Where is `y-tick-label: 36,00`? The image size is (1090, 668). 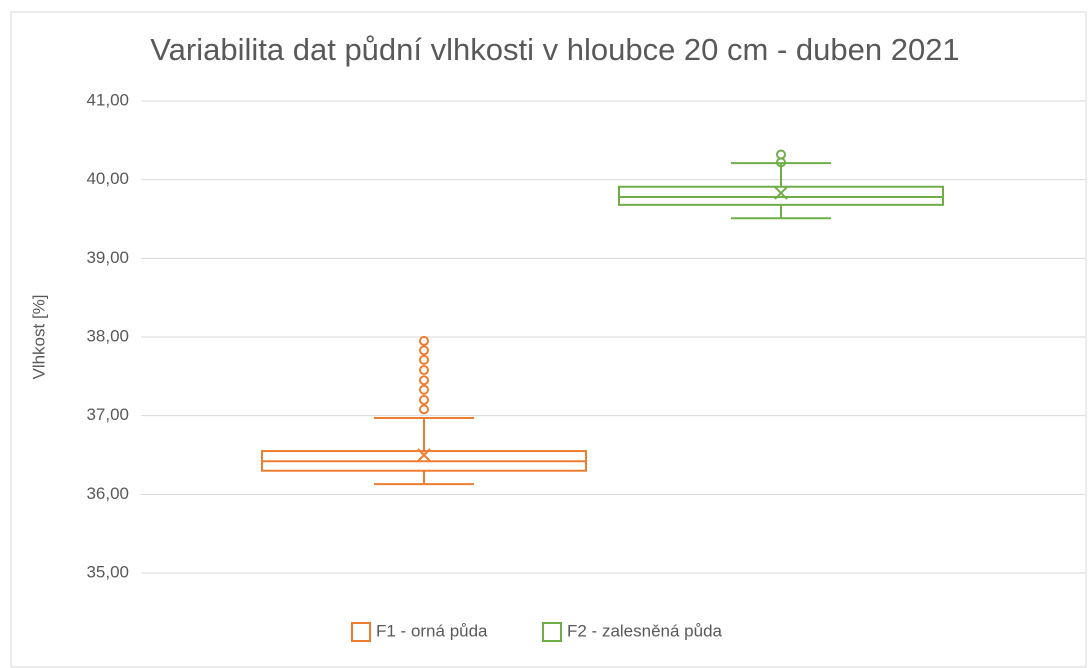 y-tick-label: 36,00 is located at coordinates (107, 493).